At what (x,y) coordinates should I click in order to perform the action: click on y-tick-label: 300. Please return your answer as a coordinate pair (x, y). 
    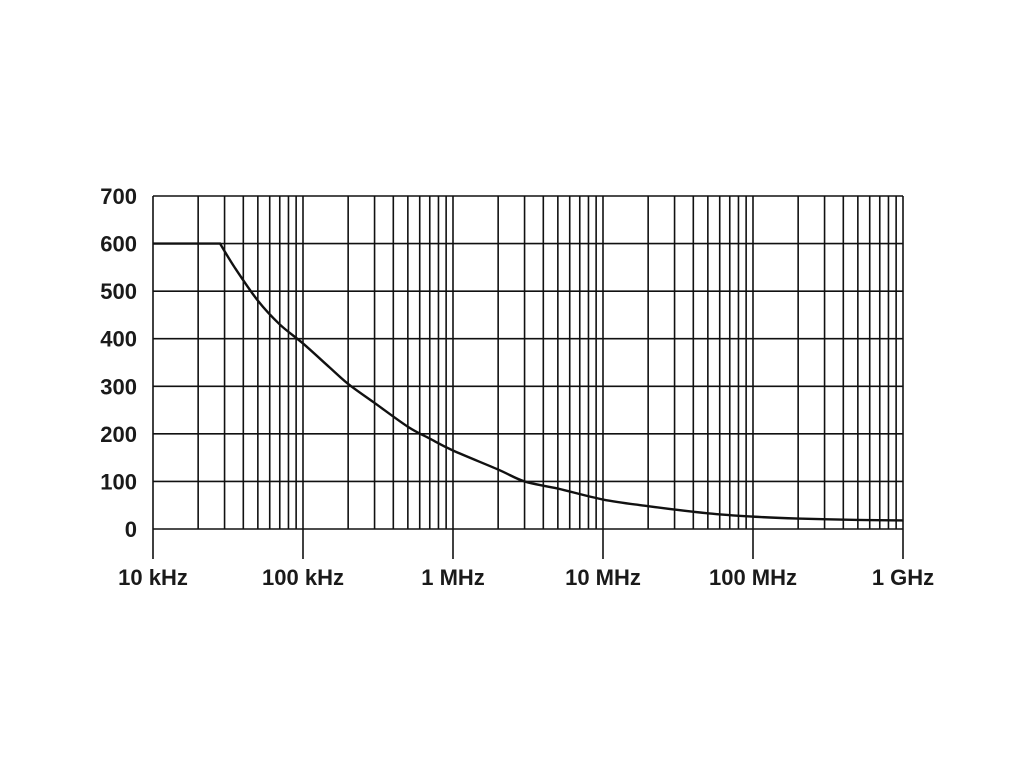
    Looking at the image, I should click on (118, 386).